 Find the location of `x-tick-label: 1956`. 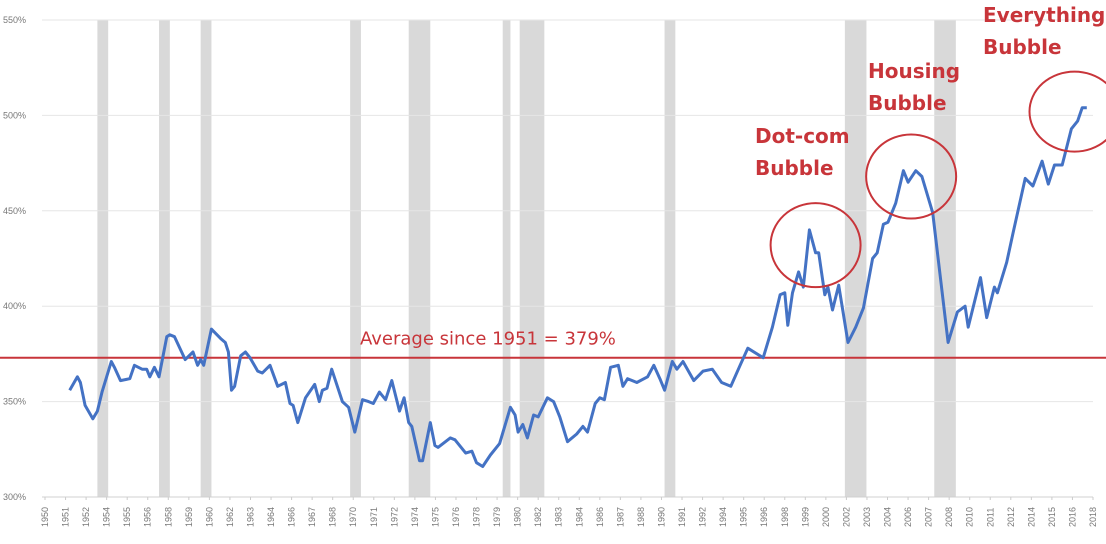

x-tick-label: 1956 is located at coordinates (148, 517).